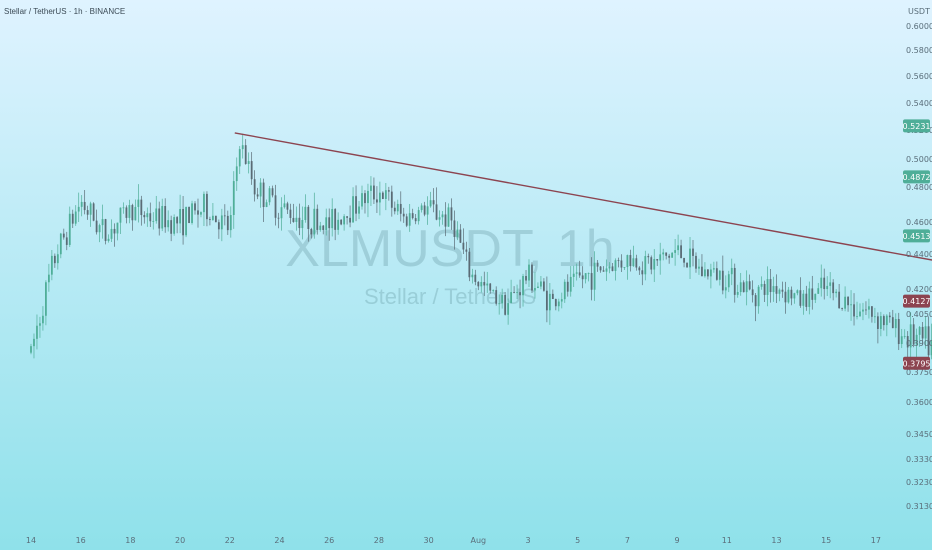 This screenshot has width=932, height=550. What do you see at coordinates (919, 159) in the screenshot?
I see `y-tick-label: 0.5000` at bounding box center [919, 159].